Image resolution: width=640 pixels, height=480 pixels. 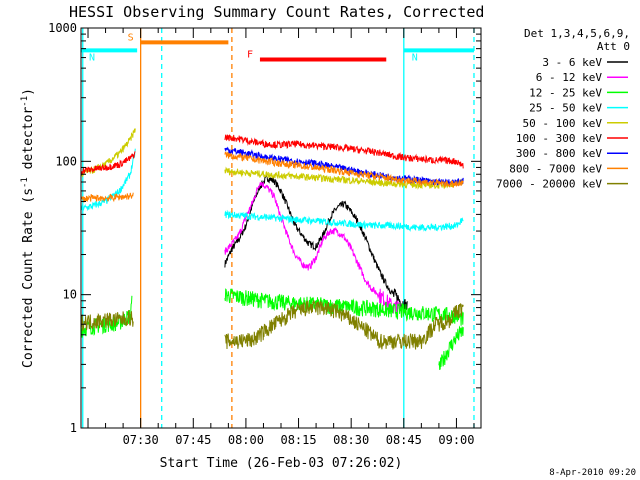 I want to click on x-tick-label: 08:00, so click(x=246, y=440).